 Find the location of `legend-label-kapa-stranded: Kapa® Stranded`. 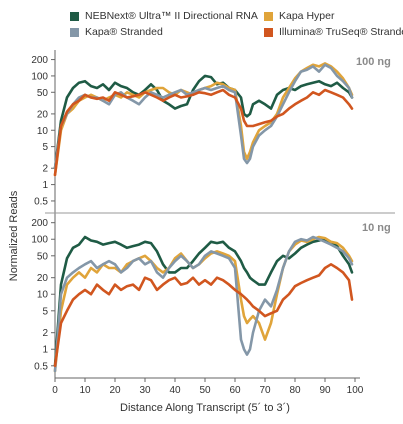

legend-label-kapa-stranded: Kapa® Stranded is located at coordinates (124, 32).